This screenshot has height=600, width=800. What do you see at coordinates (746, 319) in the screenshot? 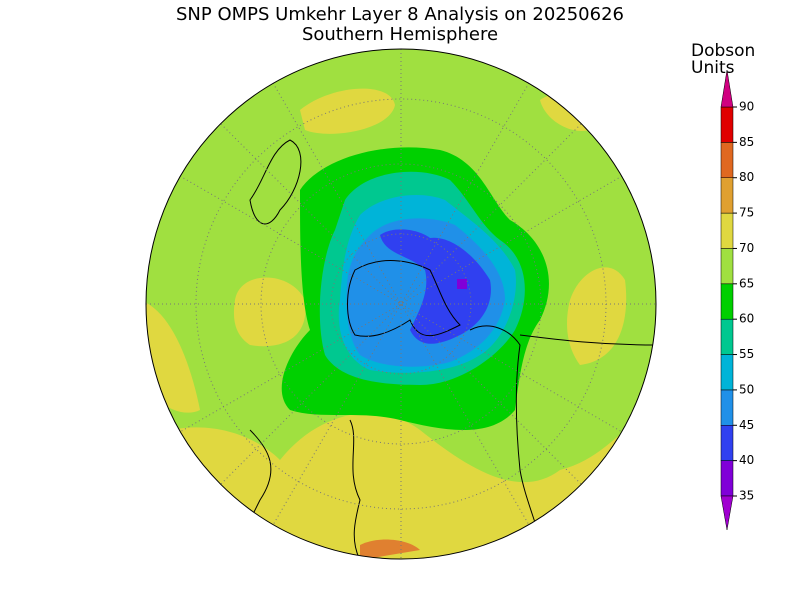
I see `colorbar-tick-label: 60` at bounding box center [746, 319].